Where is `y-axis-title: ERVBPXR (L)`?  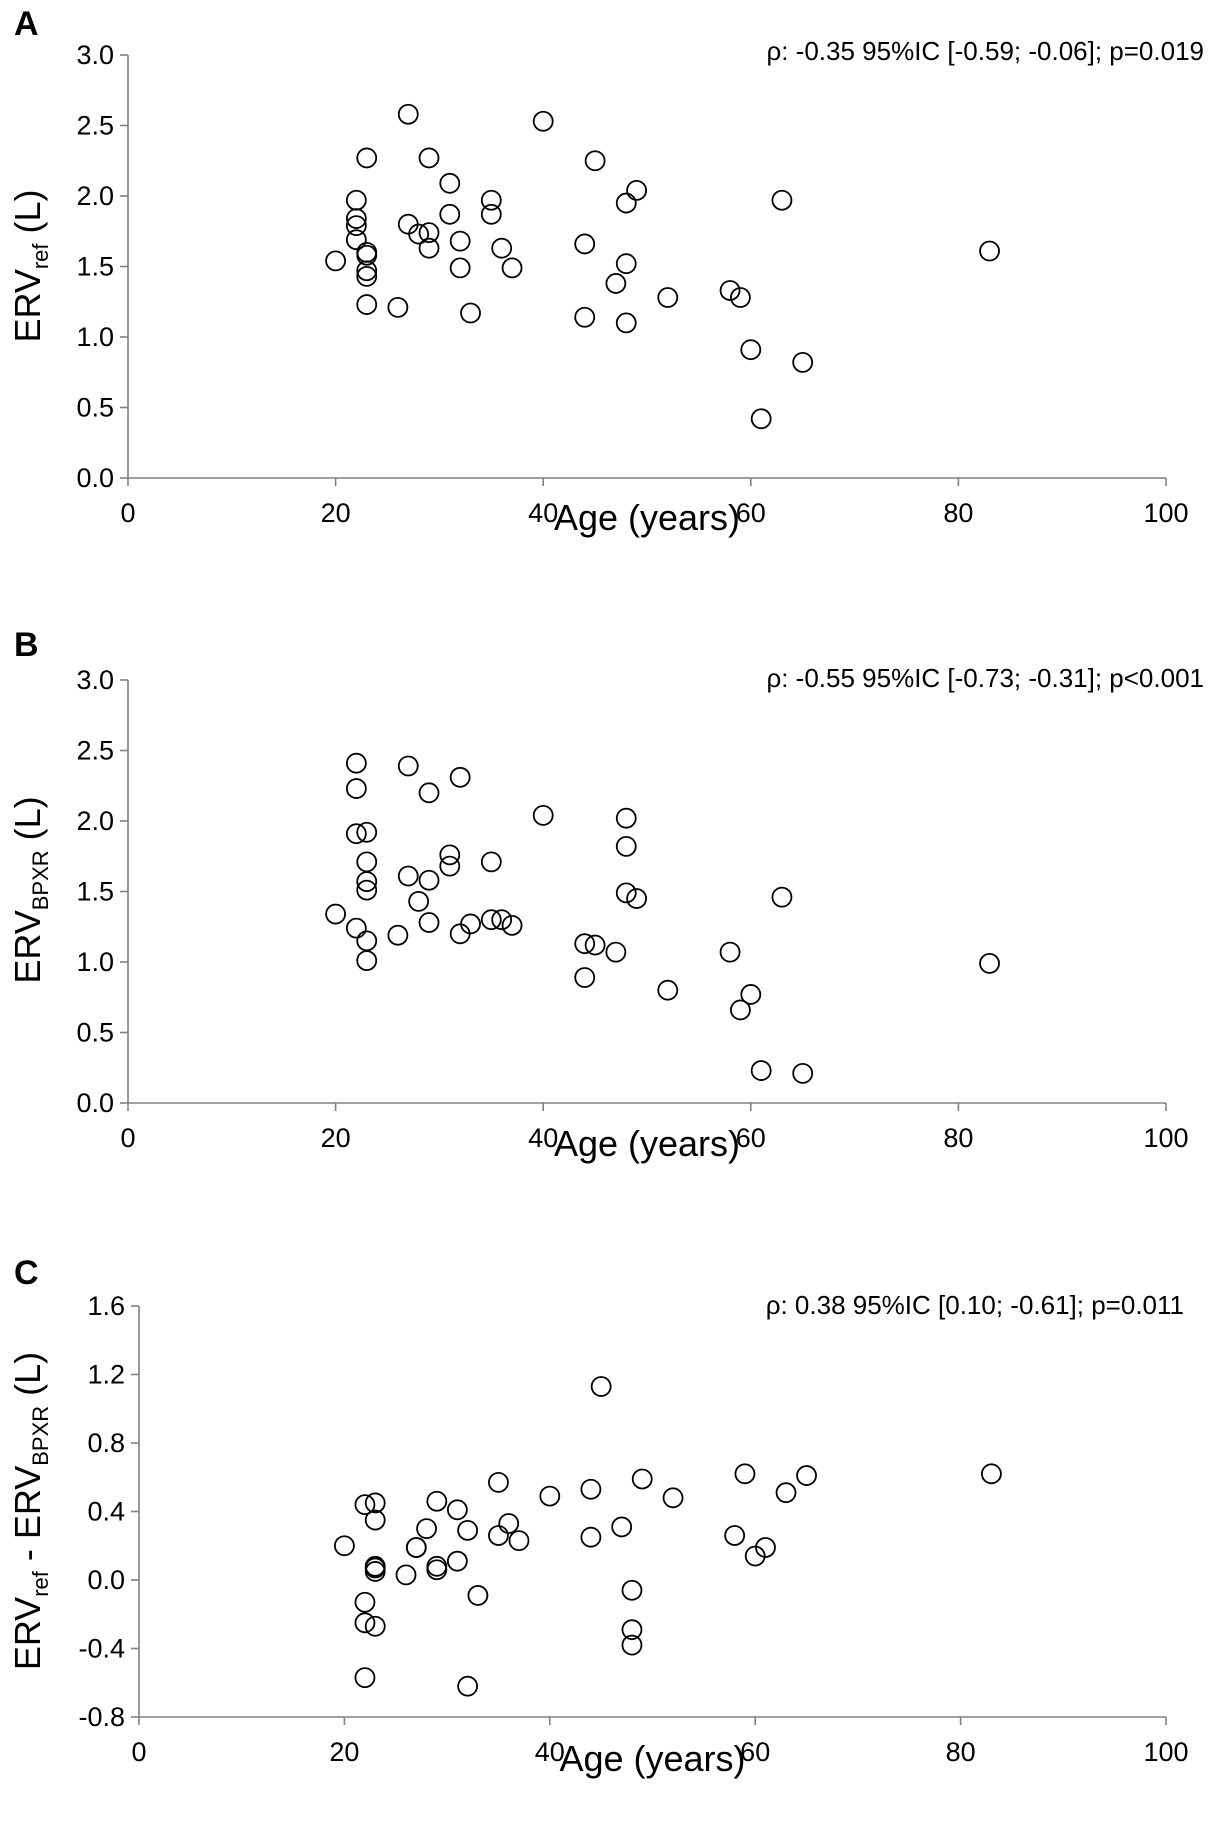
y-axis-title: ERVBPXR (L) is located at coordinates (30, 889).